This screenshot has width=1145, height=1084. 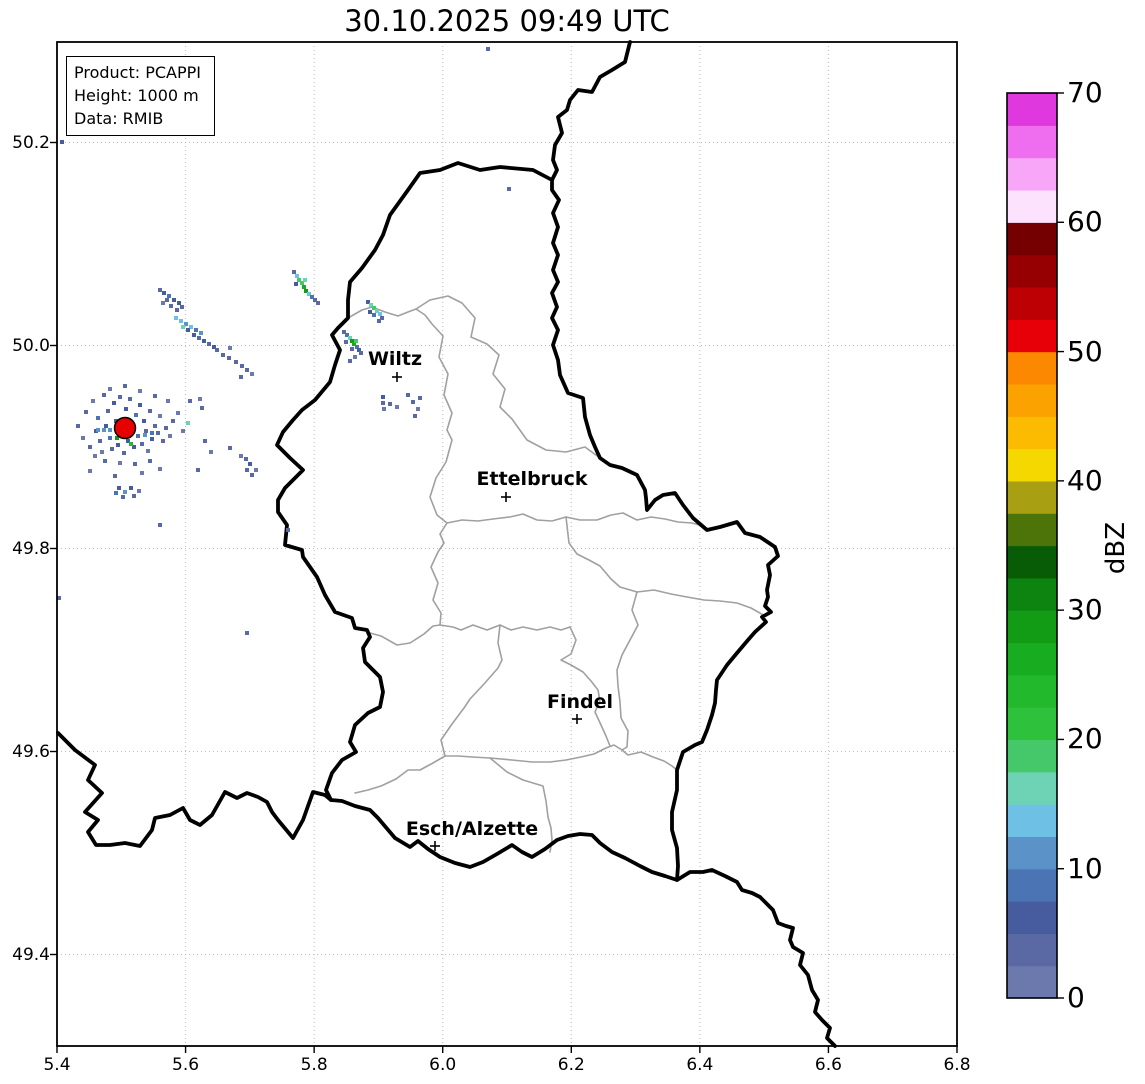 What do you see at coordinates (314, 1065) in the screenshot?
I see `x-tick-label: 5.8` at bounding box center [314, 1065].